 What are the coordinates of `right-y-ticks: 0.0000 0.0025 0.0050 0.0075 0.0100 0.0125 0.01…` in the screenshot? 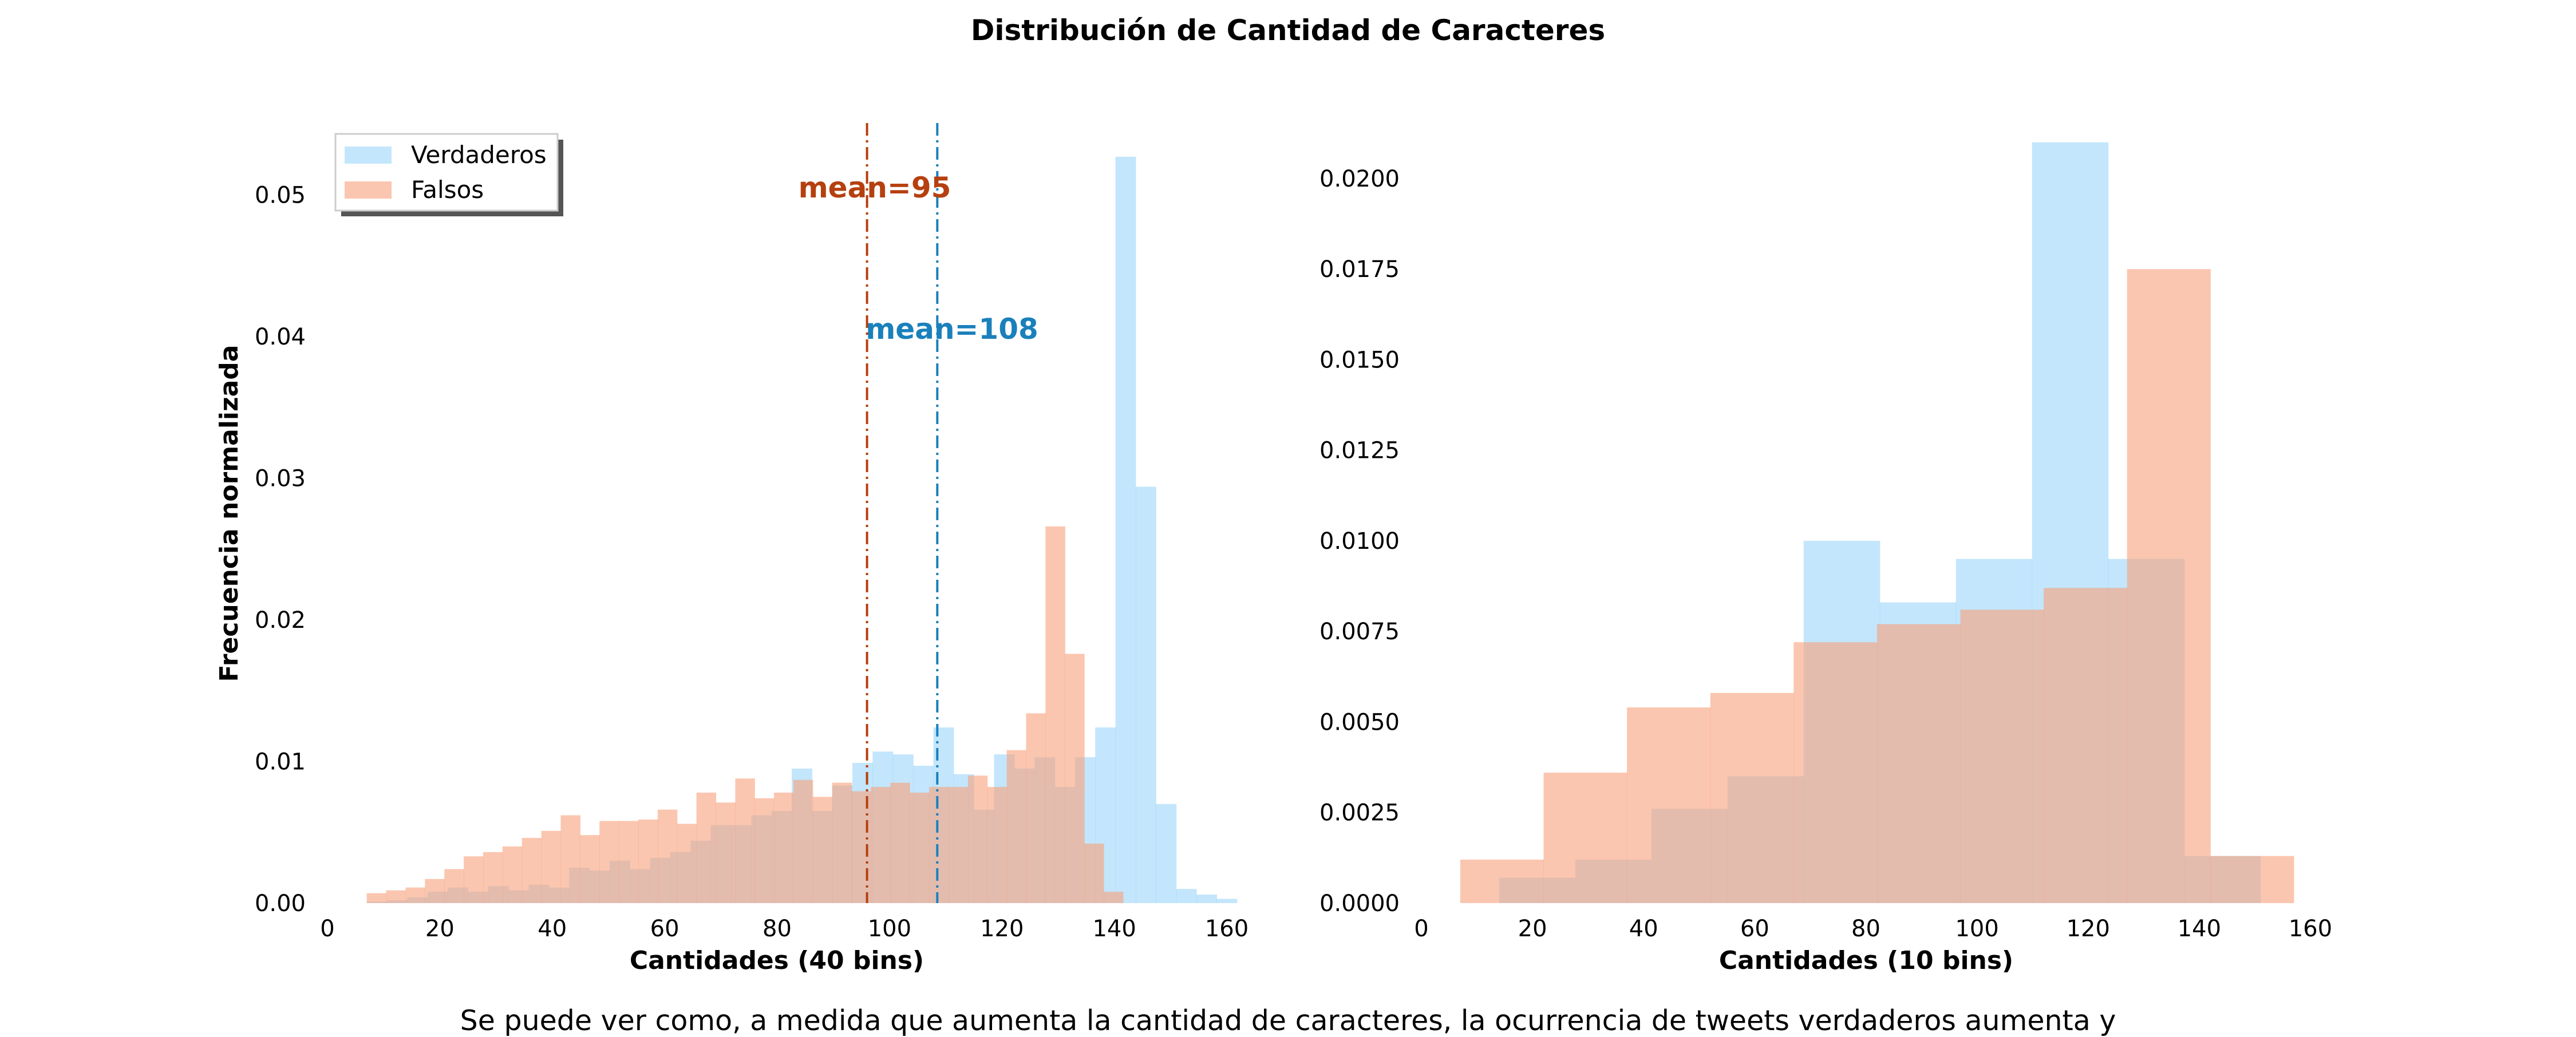 It's located at (1359, 541).